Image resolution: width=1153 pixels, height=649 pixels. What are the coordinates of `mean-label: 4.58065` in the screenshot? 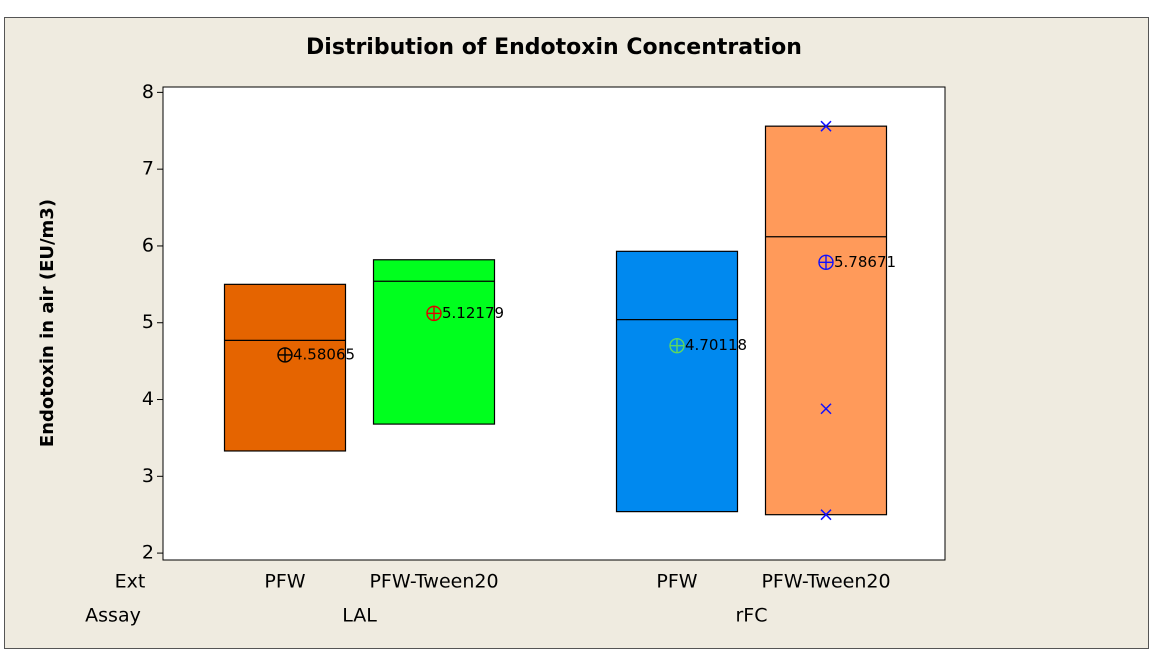 It's located at (324, 354).